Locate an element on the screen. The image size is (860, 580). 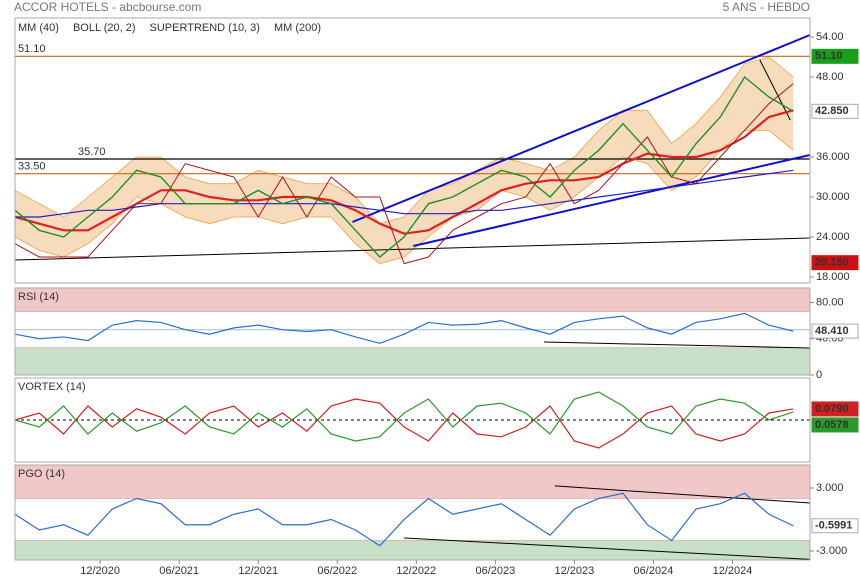
value-box-label: 20.150 is located at coordinates (832, 263).